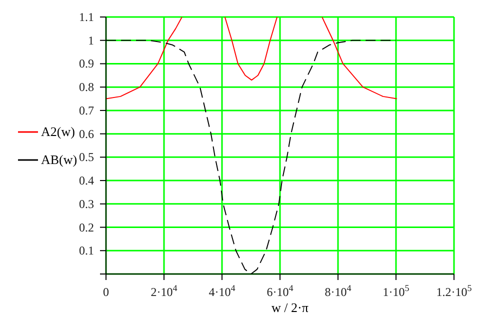 The image size is (489, 328). I want to click on y-tick-label: 0.4, so click(86, 181).